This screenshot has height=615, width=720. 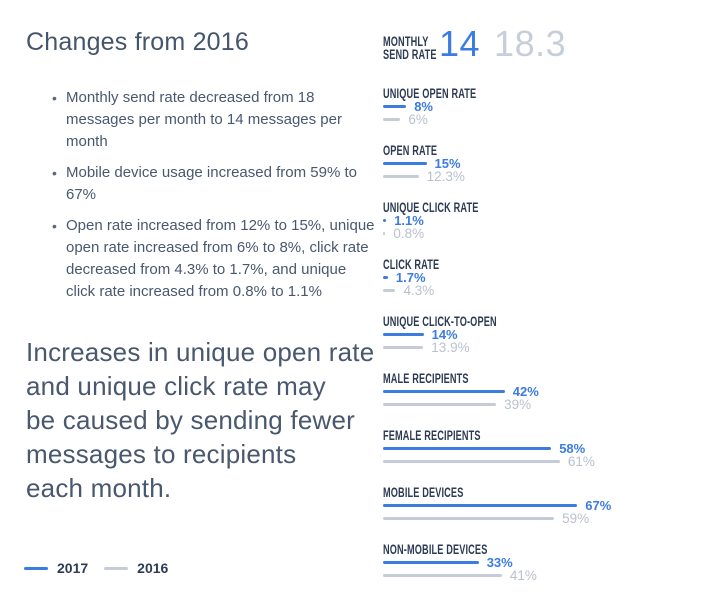 What do you see at coordinates (447, 163) in the screenshot?
I see `value-2017: 15%` at bounding box center [447, 163].